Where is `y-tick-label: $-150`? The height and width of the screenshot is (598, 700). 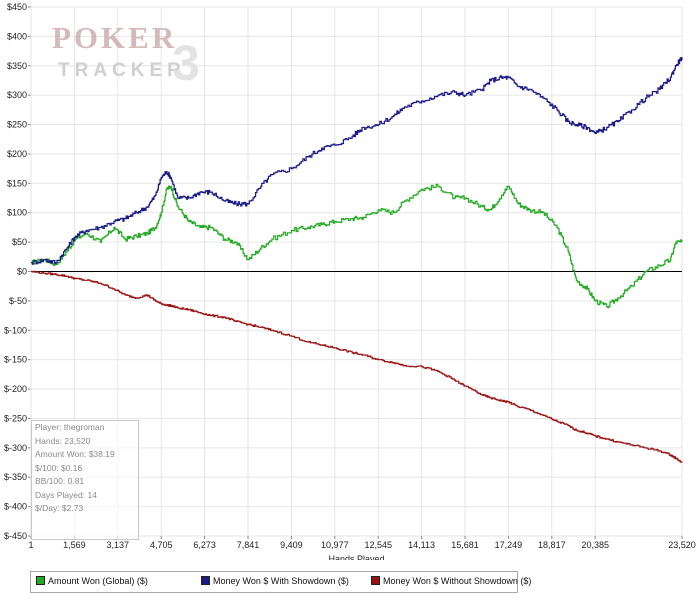 y-tick-label: $-150 is located at coordinates (15, 360).